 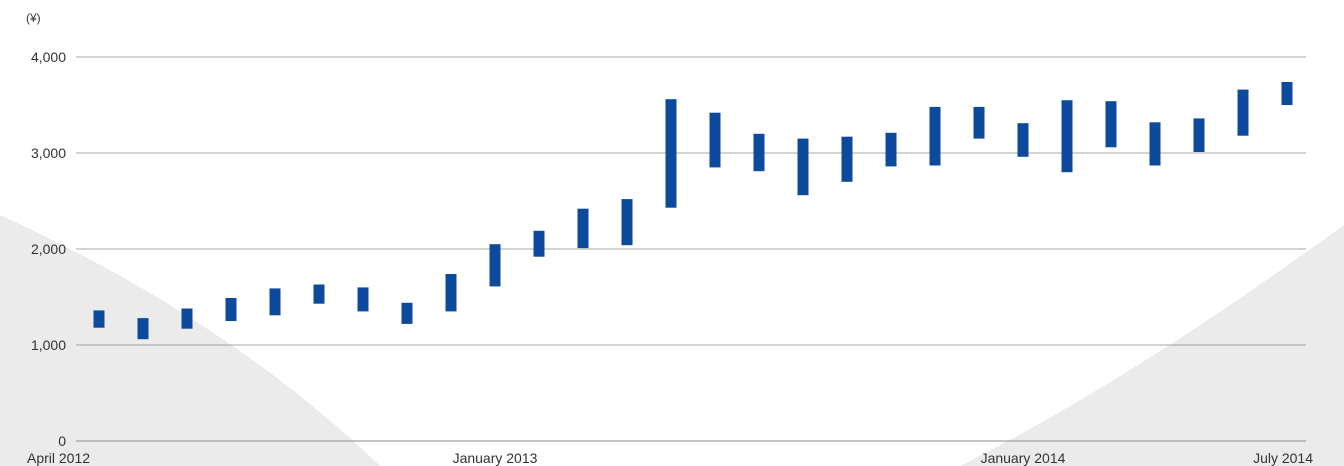 What do you see at coordinates (58, 458) in the screenshot?
I see `x-tick-label: April 2012` at bounding box center [58, 458].